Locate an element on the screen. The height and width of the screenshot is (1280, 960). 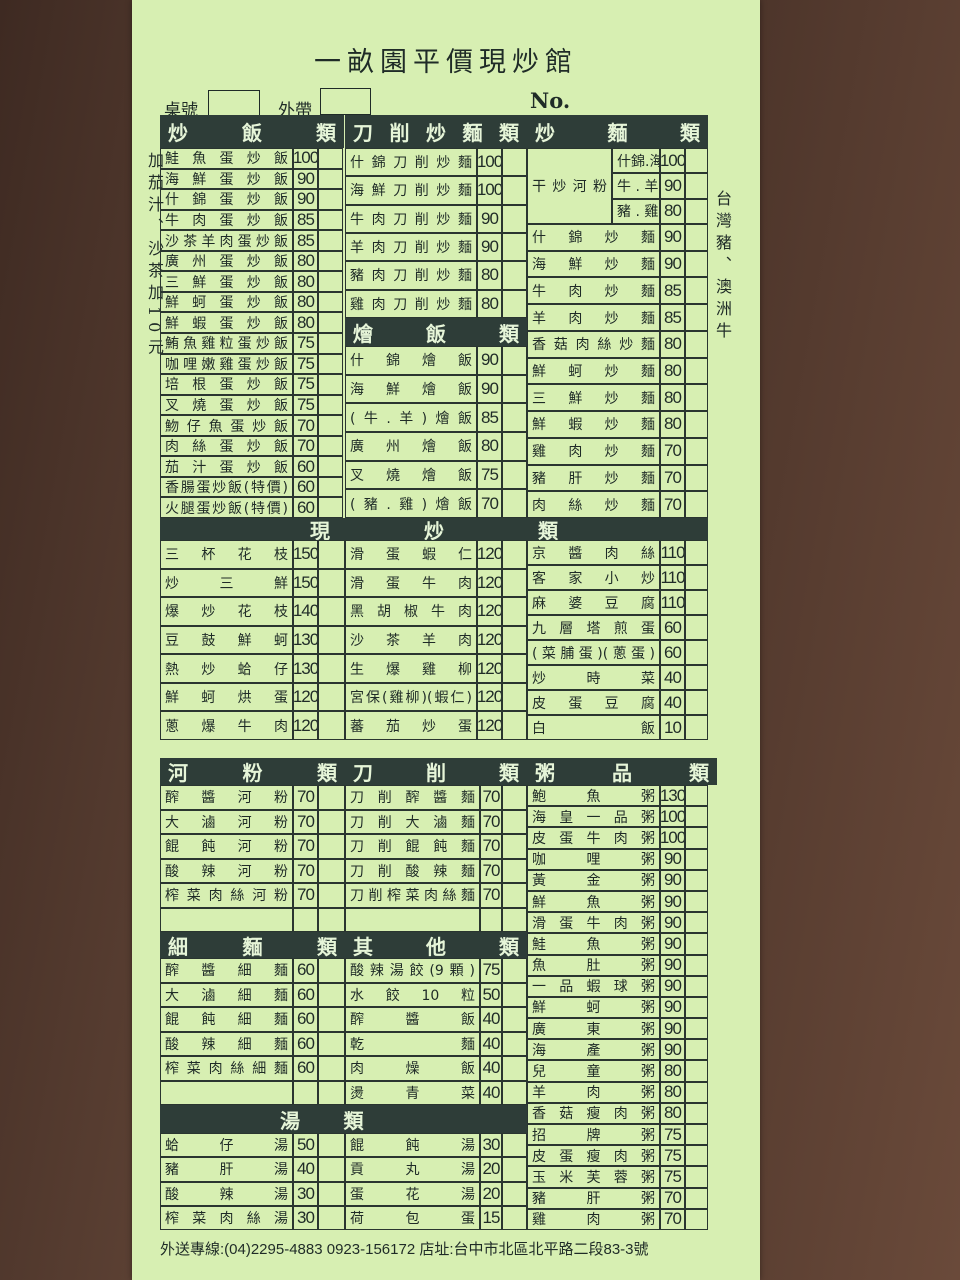
table-number-box is located at coordinates (234, 103).